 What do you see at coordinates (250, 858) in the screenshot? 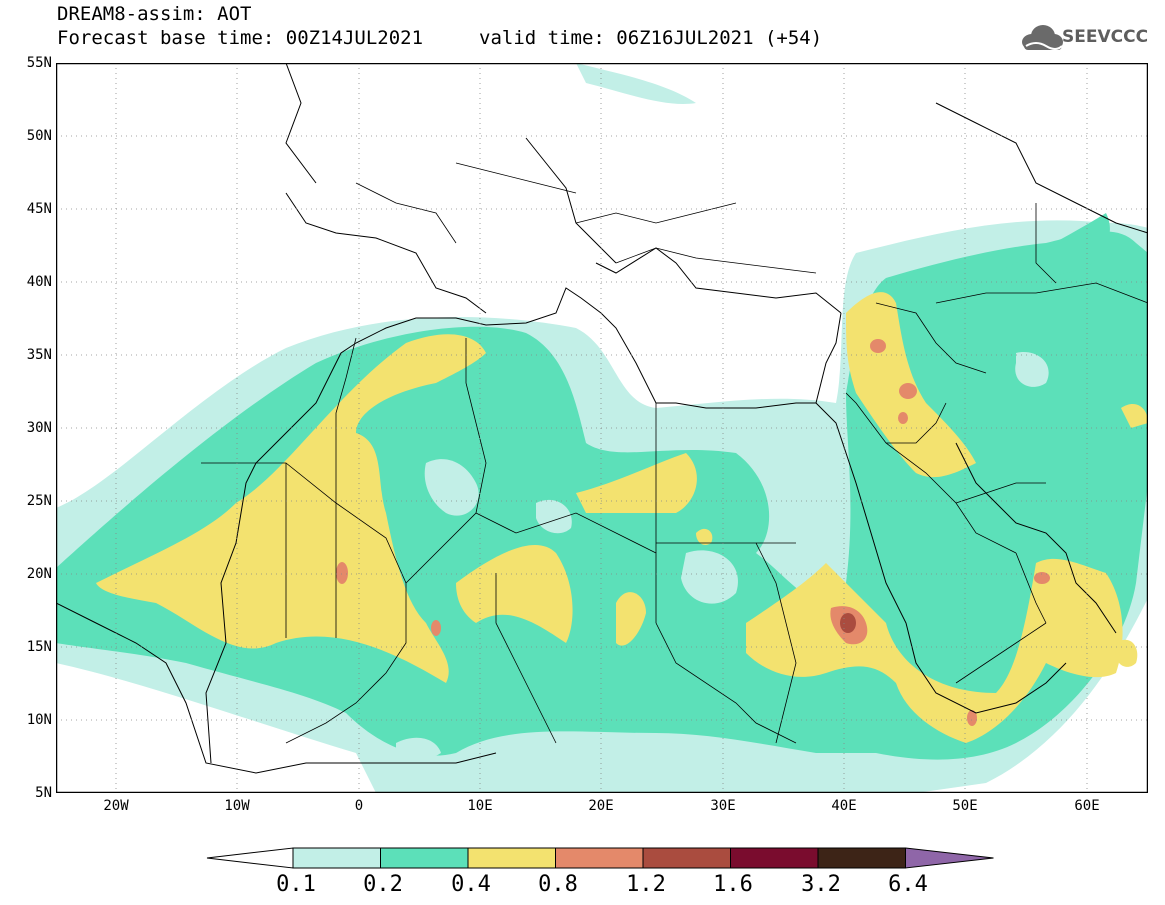
I see `colorbar-segment-under` at bounding box center [250, 858].